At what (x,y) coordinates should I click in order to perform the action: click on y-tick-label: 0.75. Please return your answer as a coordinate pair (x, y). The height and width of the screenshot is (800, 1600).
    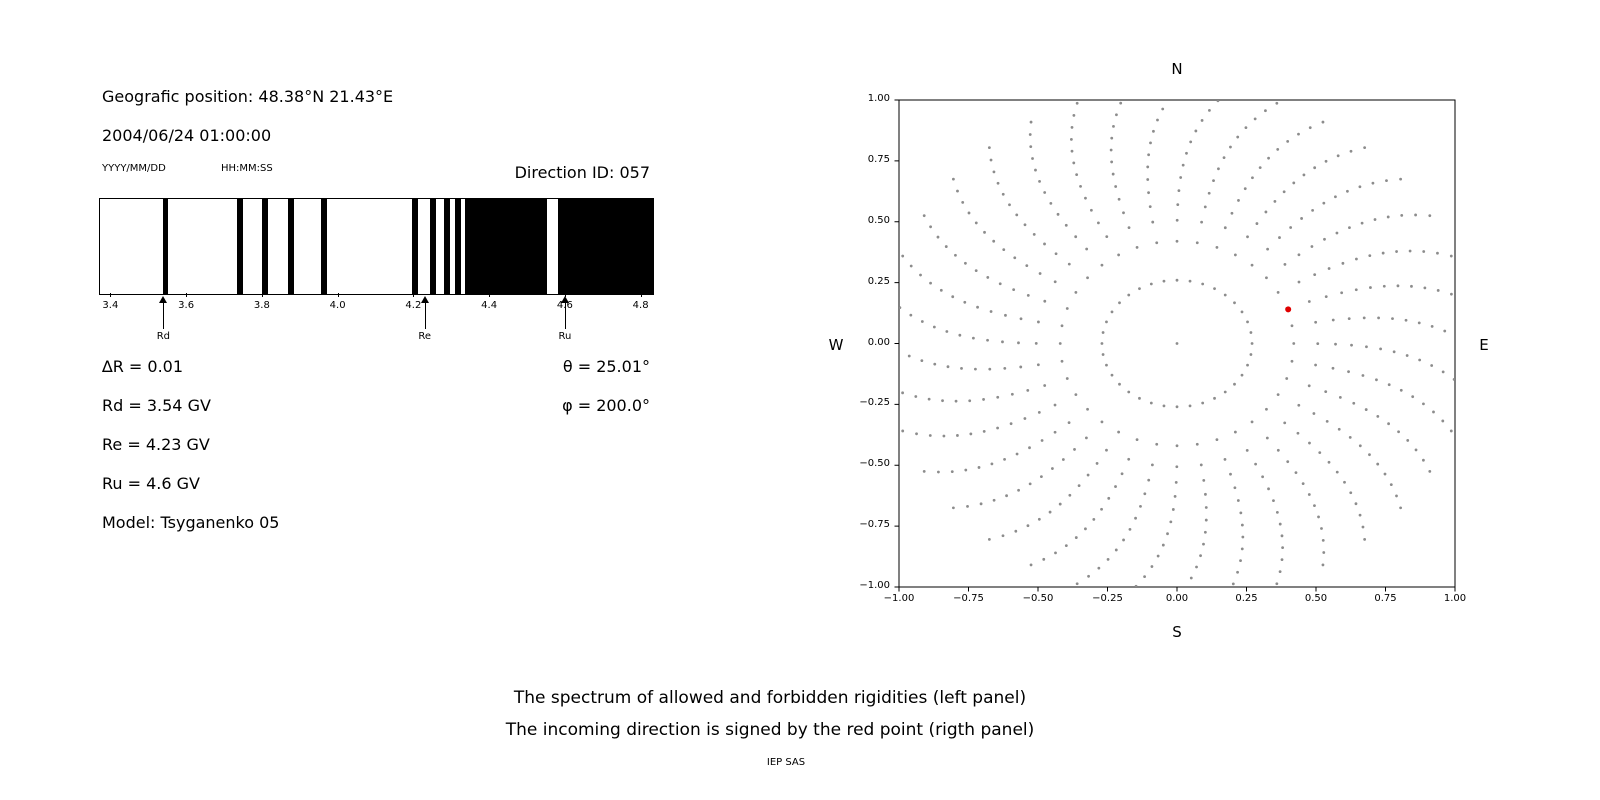
    Looking at the image, I should click on (878, 159).